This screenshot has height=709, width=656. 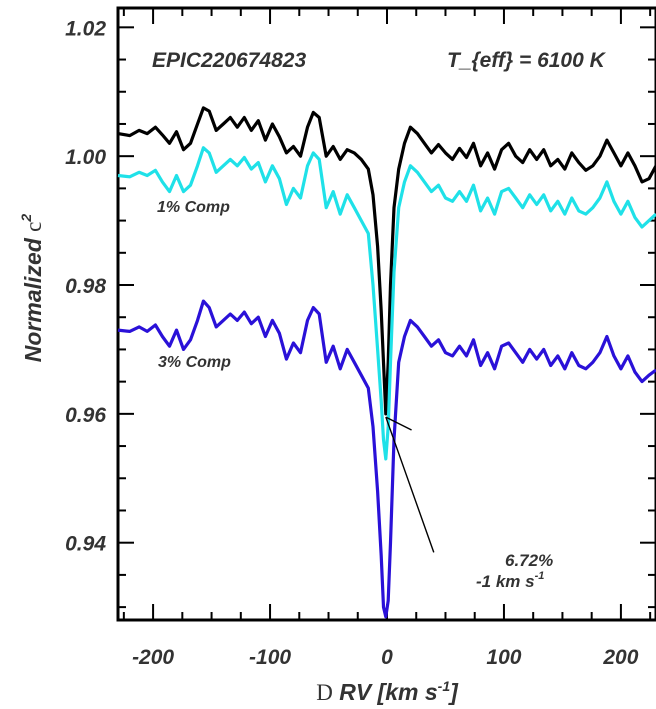 I want to click on x-tick-label: -100, so click(x=270, y=657).